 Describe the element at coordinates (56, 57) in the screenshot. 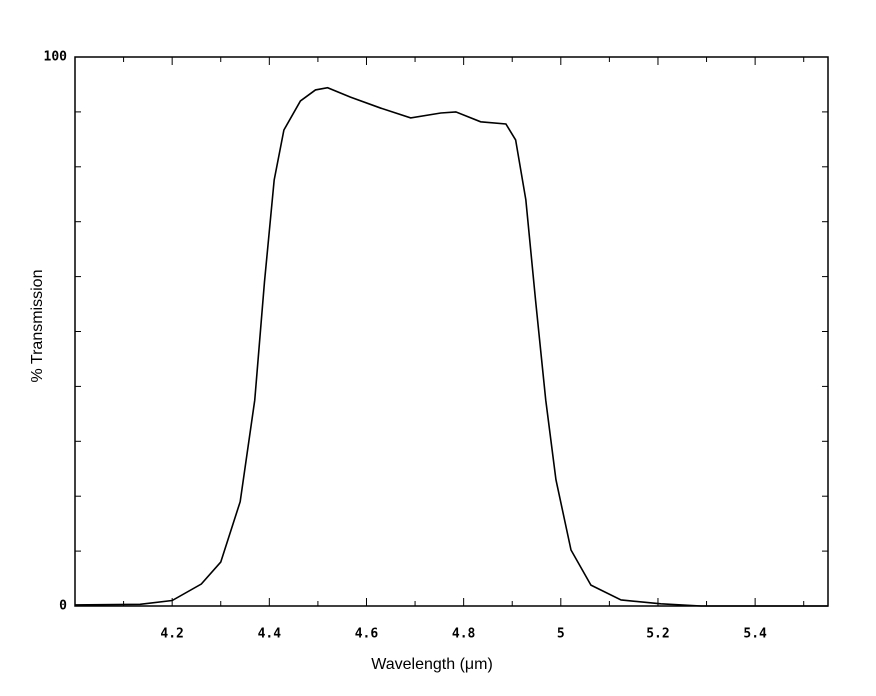

I see `y-tick-label: 100` at that location.